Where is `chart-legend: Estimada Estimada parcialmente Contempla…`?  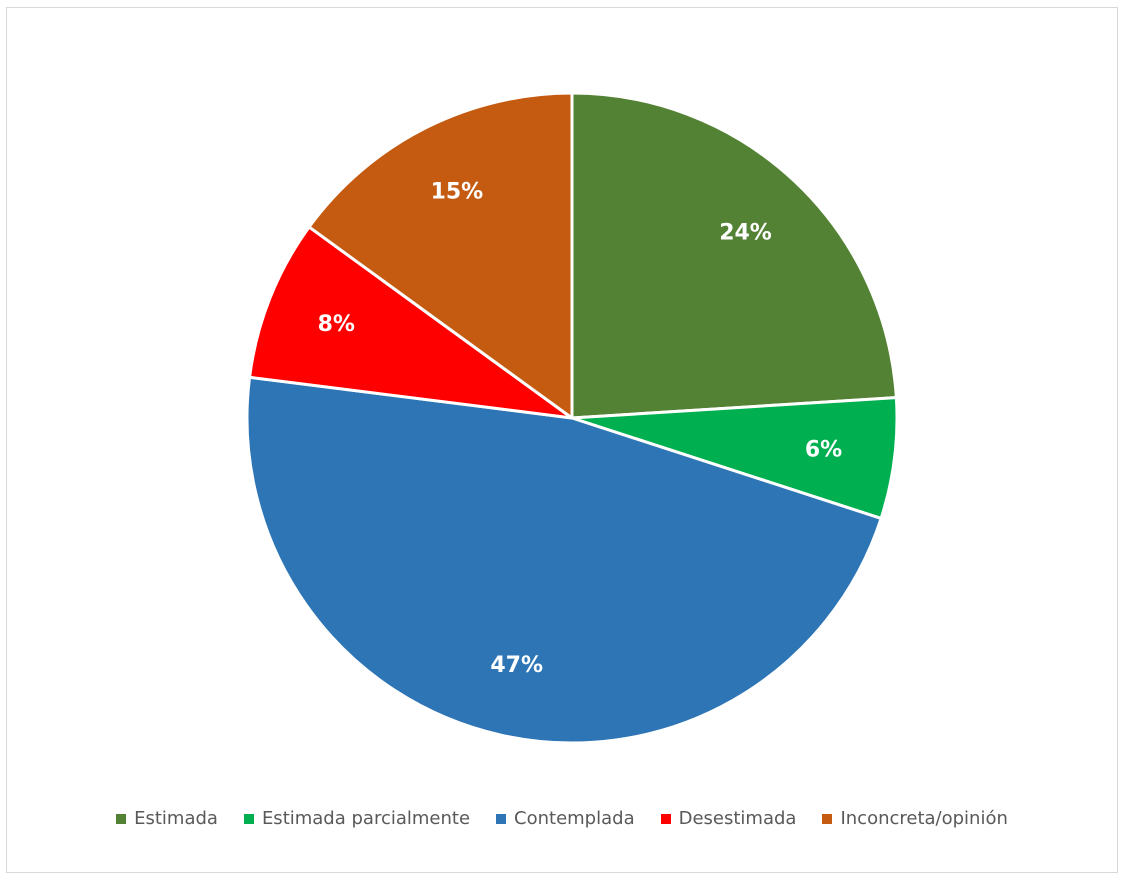
chart-legend: Estimada Estimada parcialmente Contempla… is located at coordinates (562, 818).